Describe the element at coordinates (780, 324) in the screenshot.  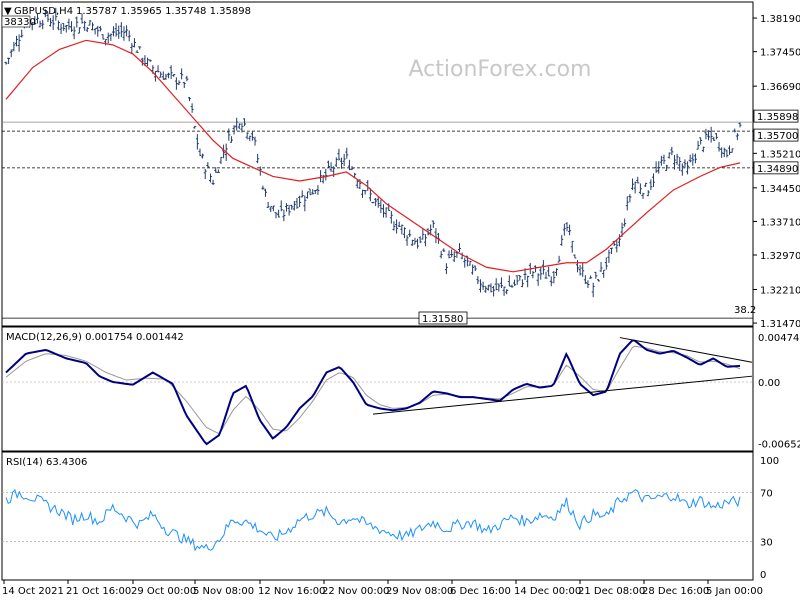
I see `price-axis-label: 1.31470` at that location.